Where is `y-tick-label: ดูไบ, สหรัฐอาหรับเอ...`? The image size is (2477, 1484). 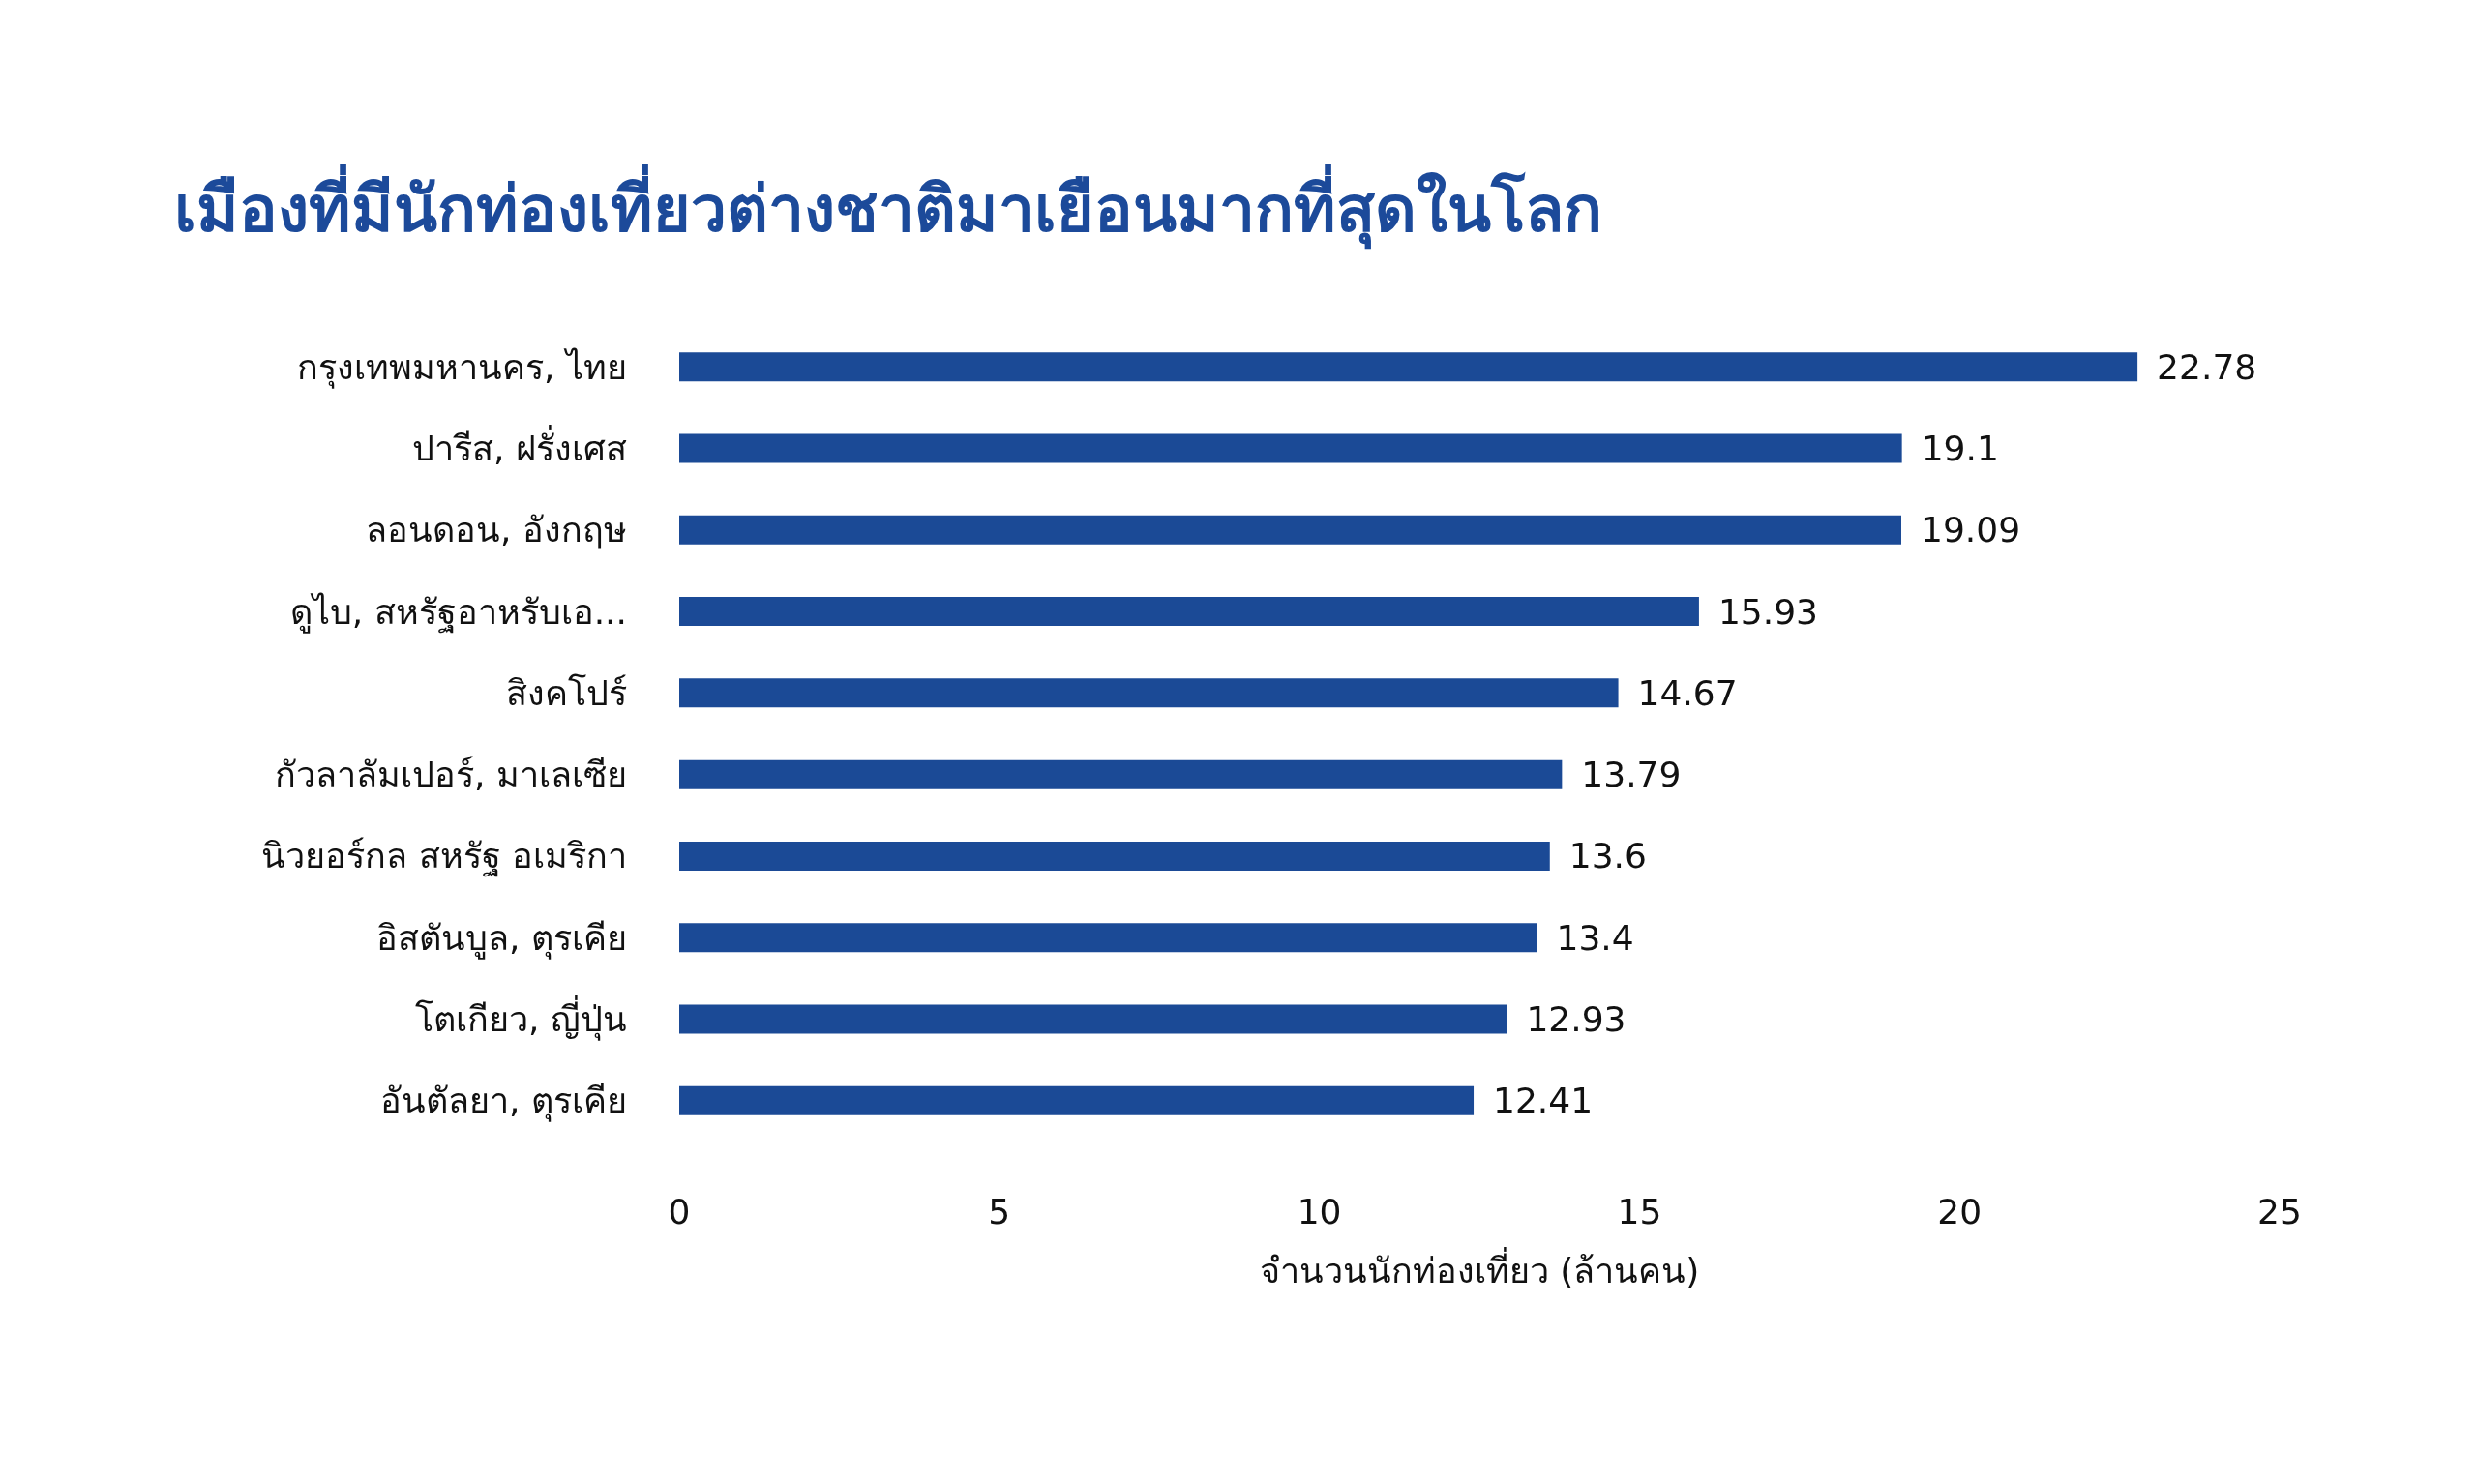 y-tick-label: ดูไบ, สหรัฐอาหรับเอ... is located at coordinates (458, 612).